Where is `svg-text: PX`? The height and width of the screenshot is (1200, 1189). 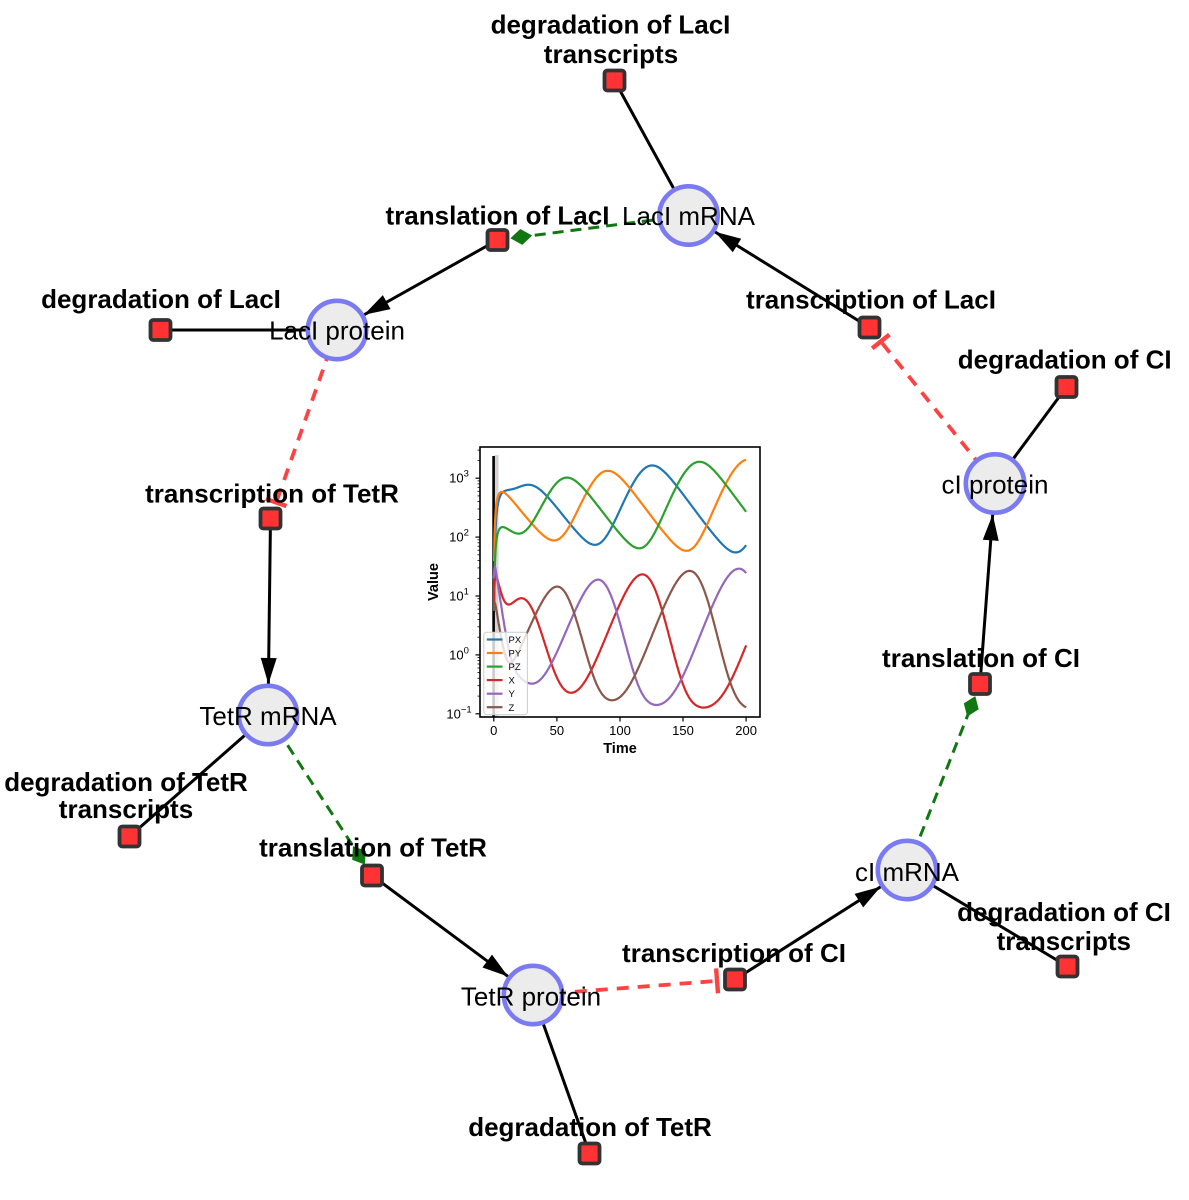
svg-text: PX is located at coordinates (515, 640).